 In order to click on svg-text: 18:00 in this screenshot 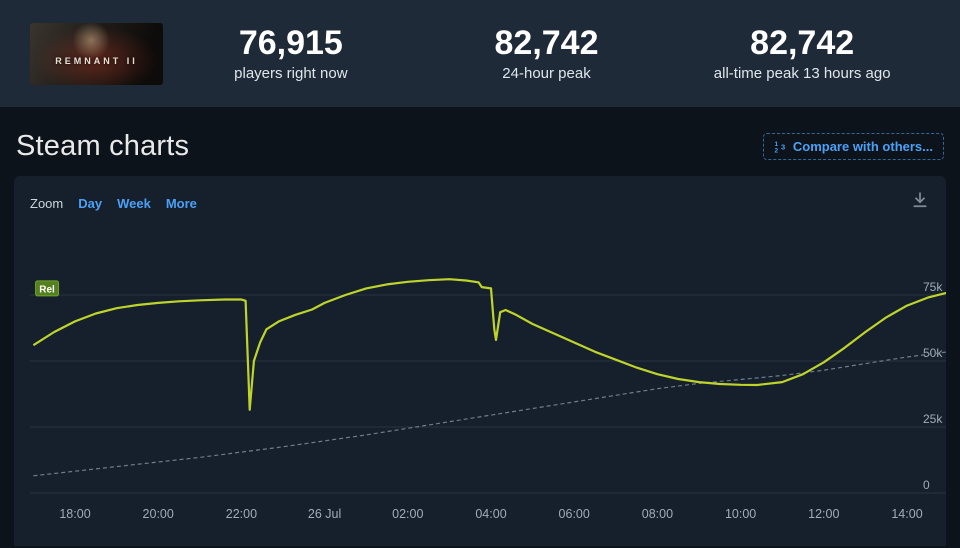, I will do `click(74, 514)`.